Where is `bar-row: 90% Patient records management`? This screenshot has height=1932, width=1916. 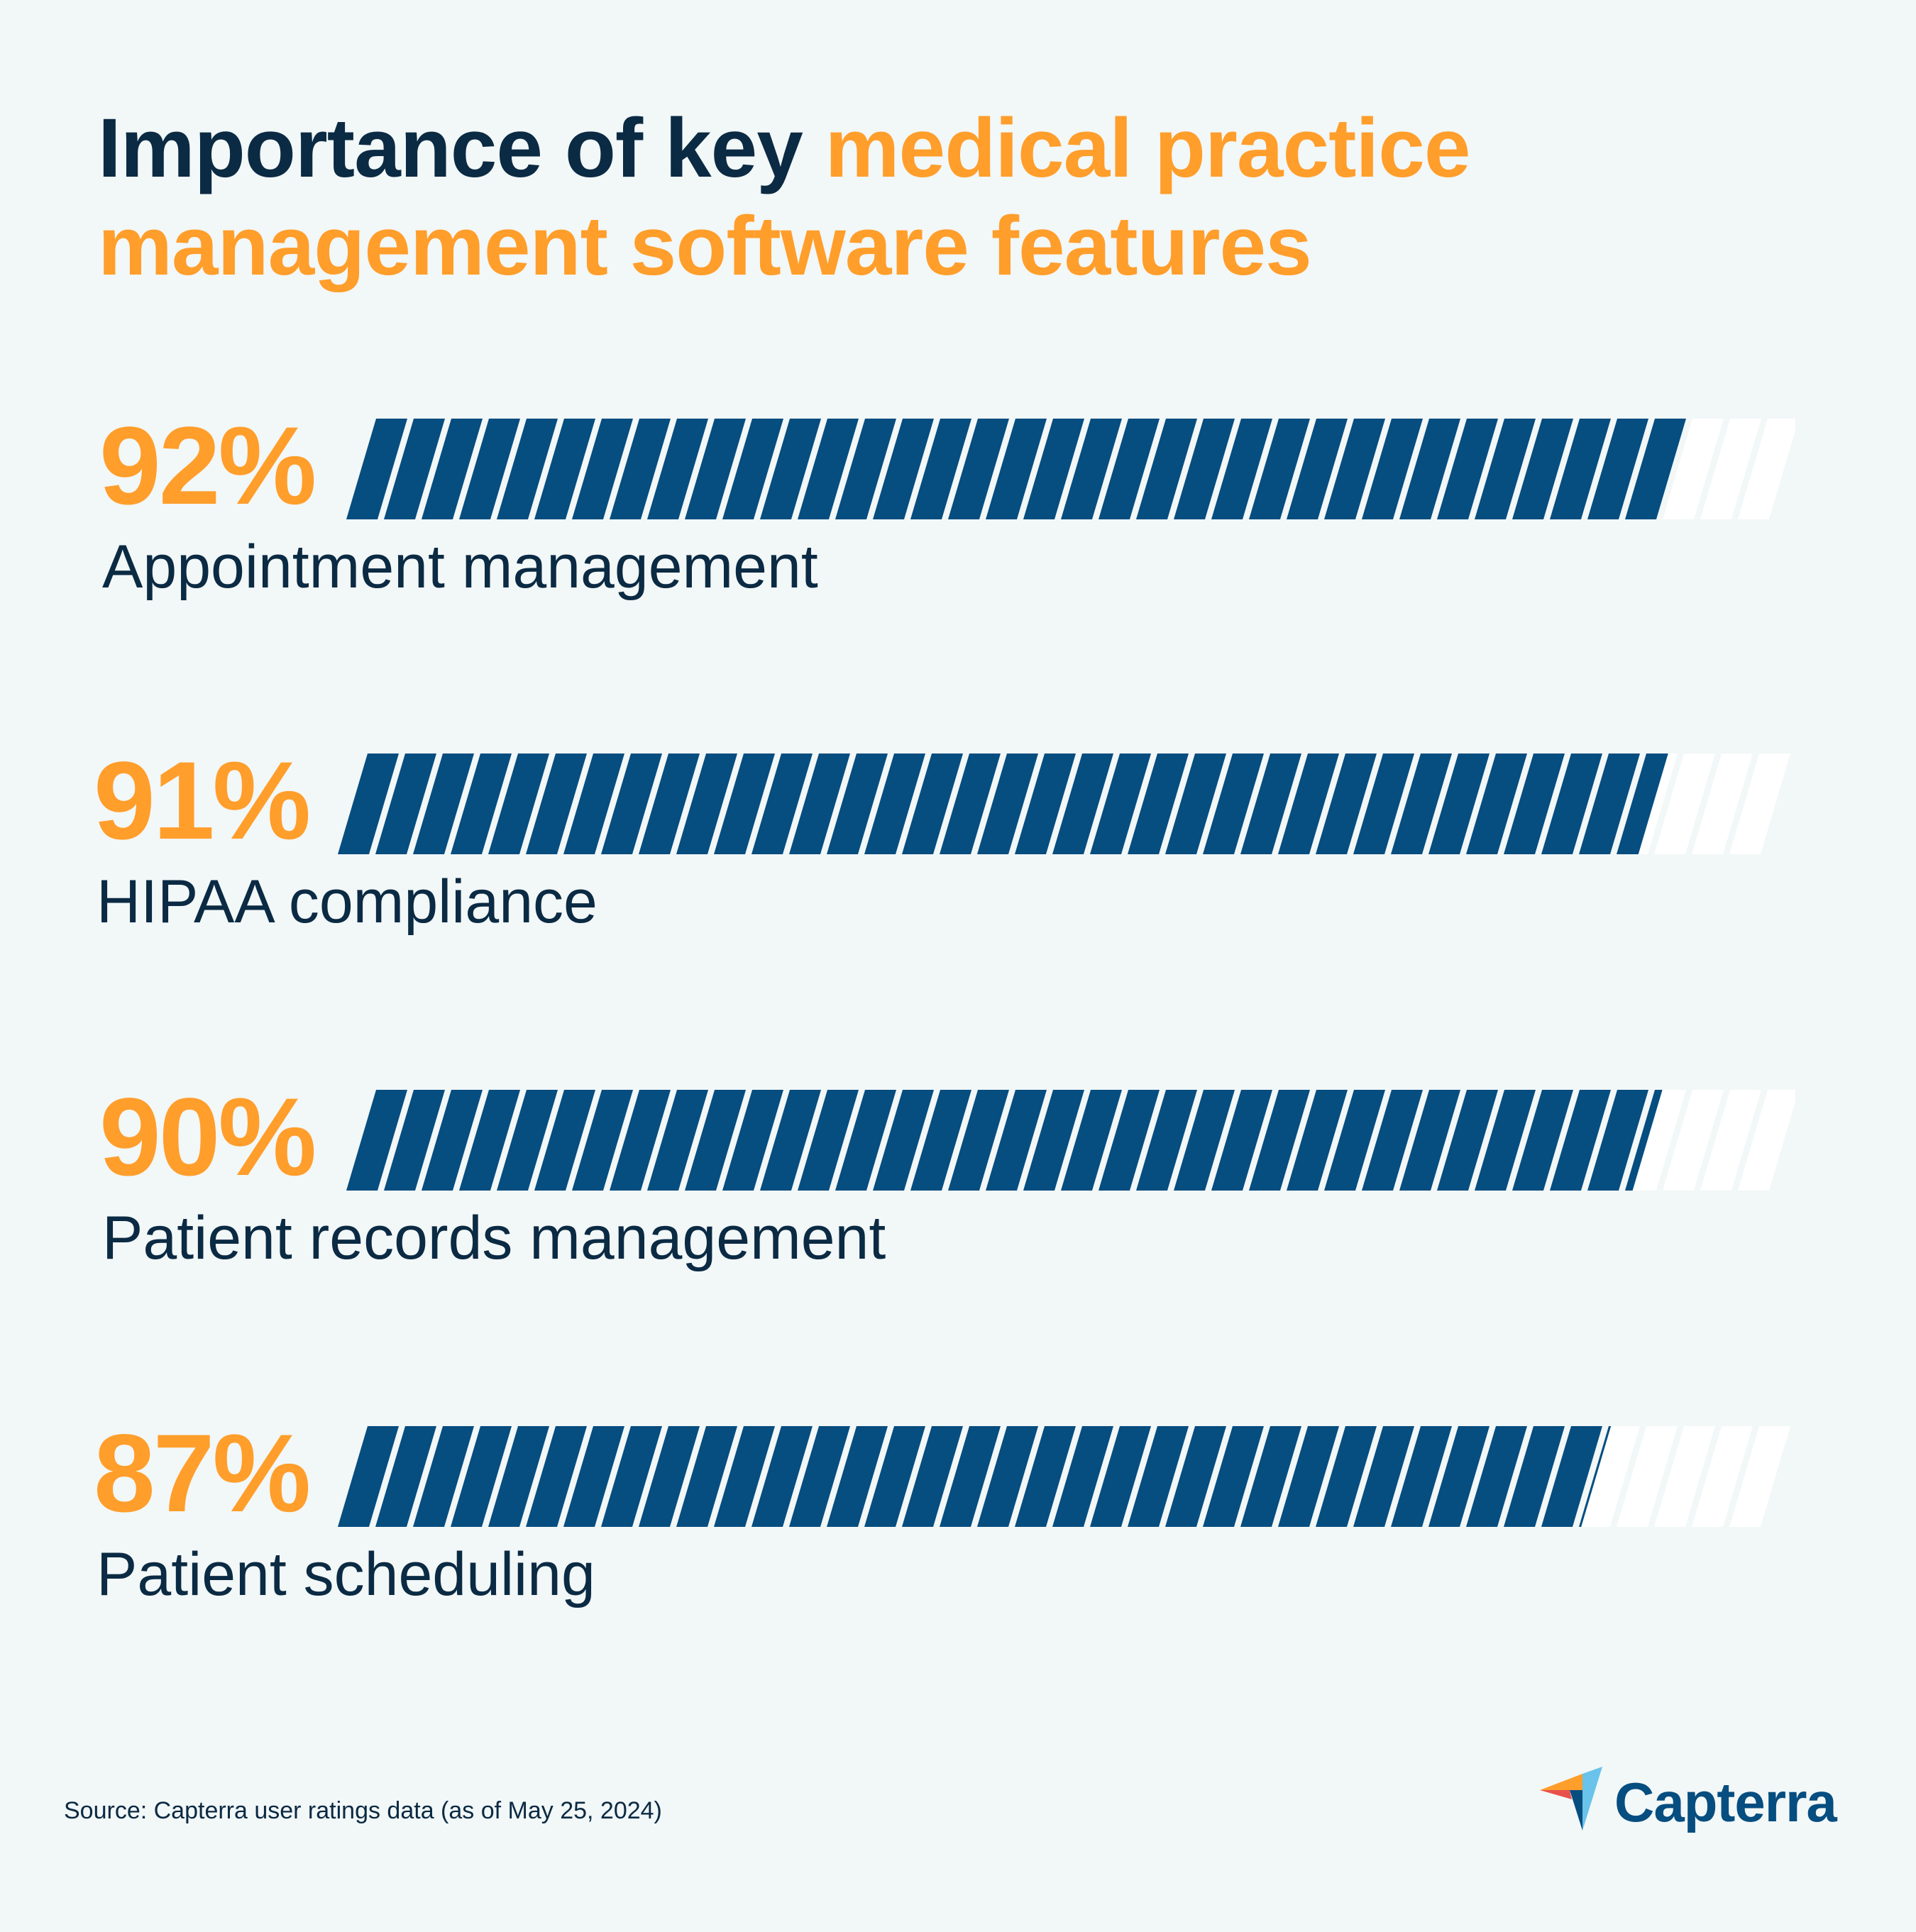 bar-row: 90% Patient records management is located at coordinates (958, 1189).